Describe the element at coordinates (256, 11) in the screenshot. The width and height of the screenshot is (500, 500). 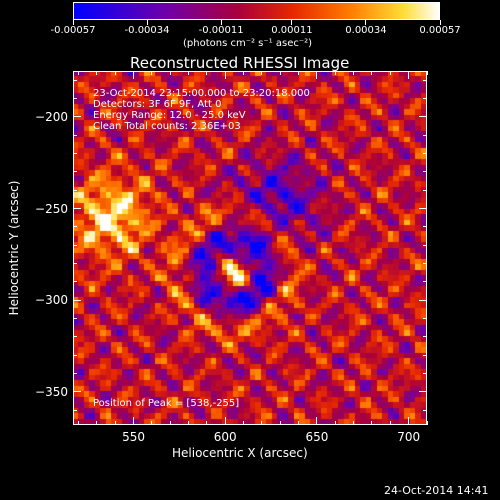
I see `colorbar-gradient` at that location.